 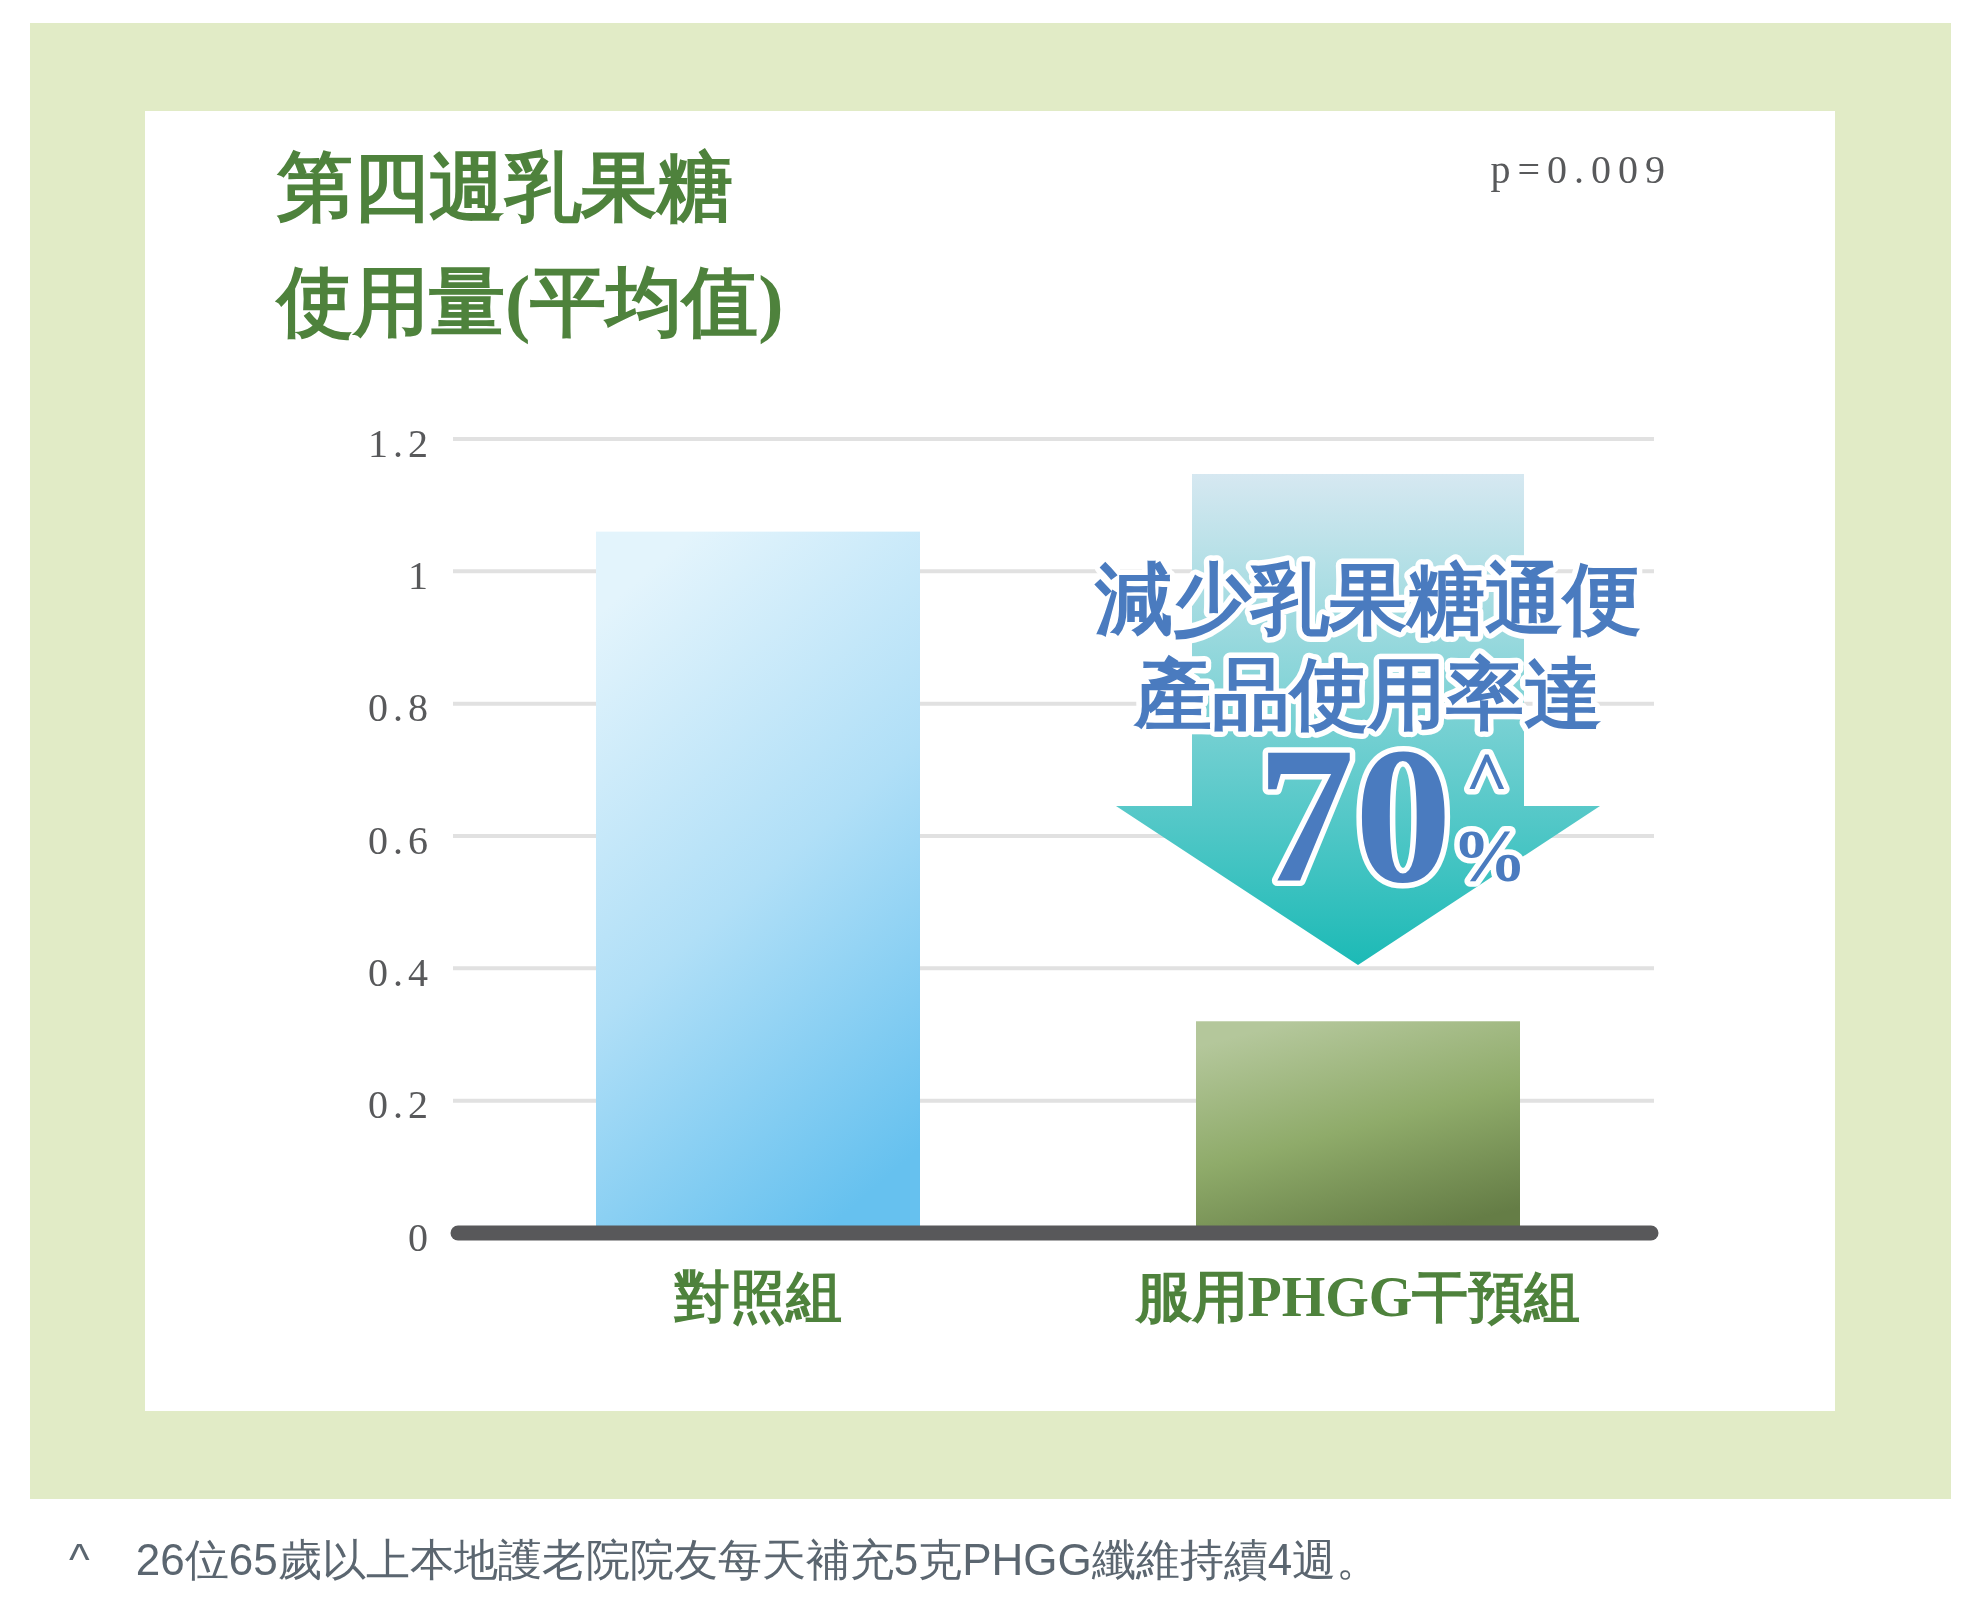 I want to click on x-tick-label: 服用PHGG干預組, so click(x=1357, y=1297).